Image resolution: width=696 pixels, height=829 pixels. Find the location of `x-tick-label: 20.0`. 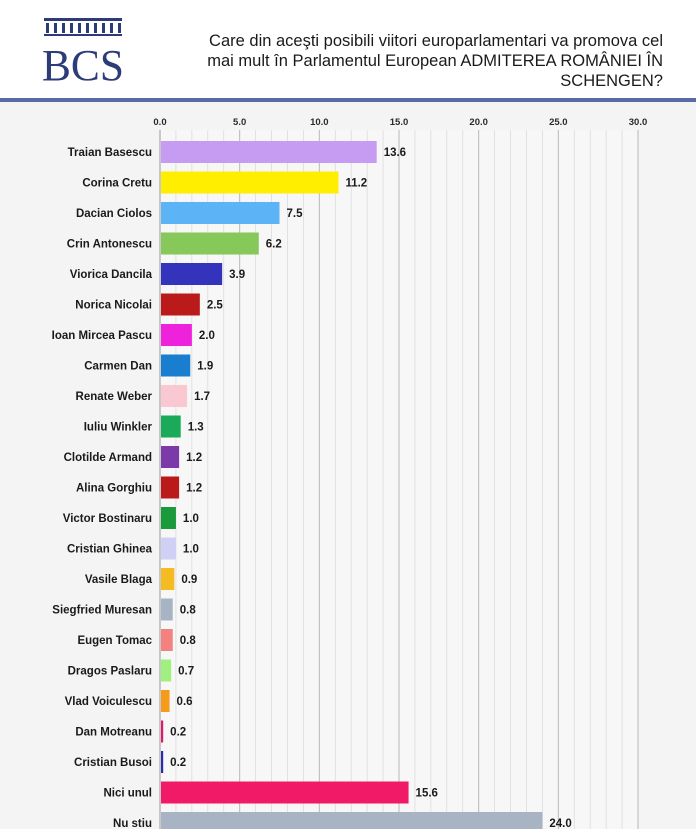

x-tick-label: 20.0 is located at coordinates (478, 122).